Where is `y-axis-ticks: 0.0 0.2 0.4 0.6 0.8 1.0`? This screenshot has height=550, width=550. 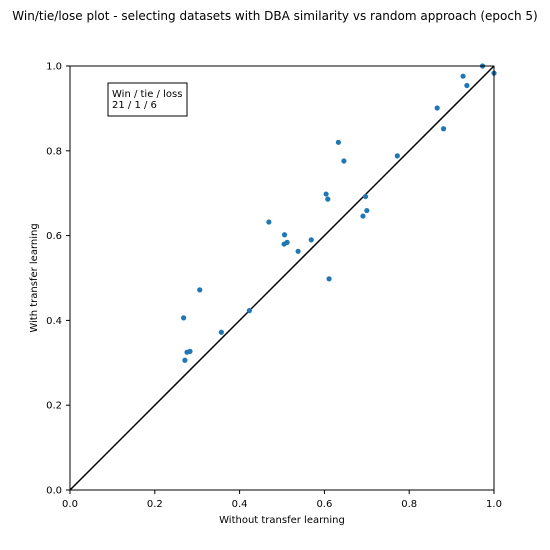 y-axis-ticks: 0.0 0.2 0.4 0.6 0.8 1.0 is located at coordinates (58, 279).